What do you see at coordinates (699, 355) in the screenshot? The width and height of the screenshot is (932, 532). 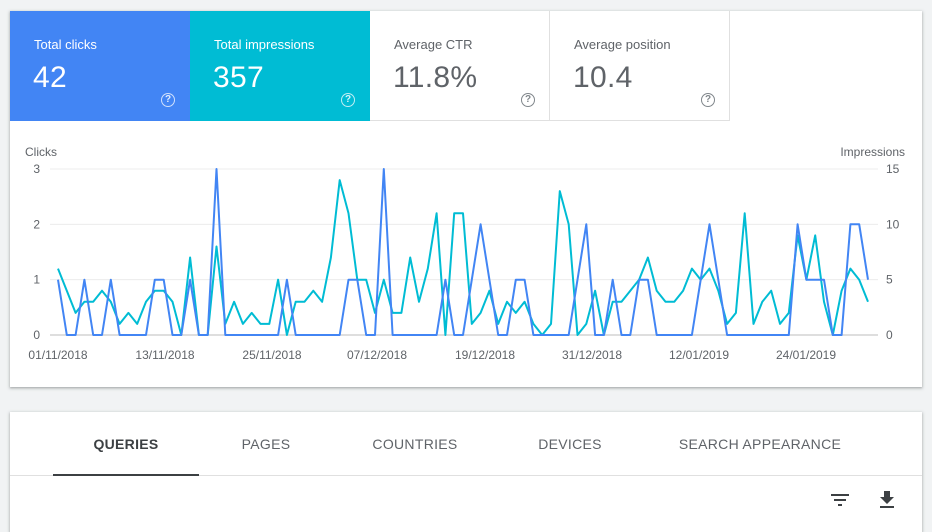 I see `x-tick-label: 12/01/2019` at bounding box center [699, 355].